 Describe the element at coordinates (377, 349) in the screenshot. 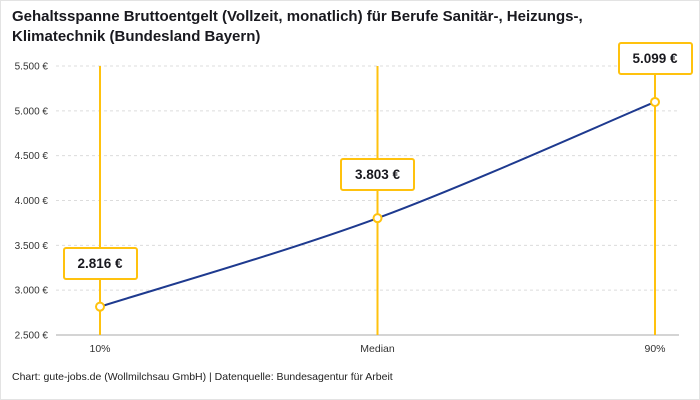

I see `x-tick-label: Median` at that location.